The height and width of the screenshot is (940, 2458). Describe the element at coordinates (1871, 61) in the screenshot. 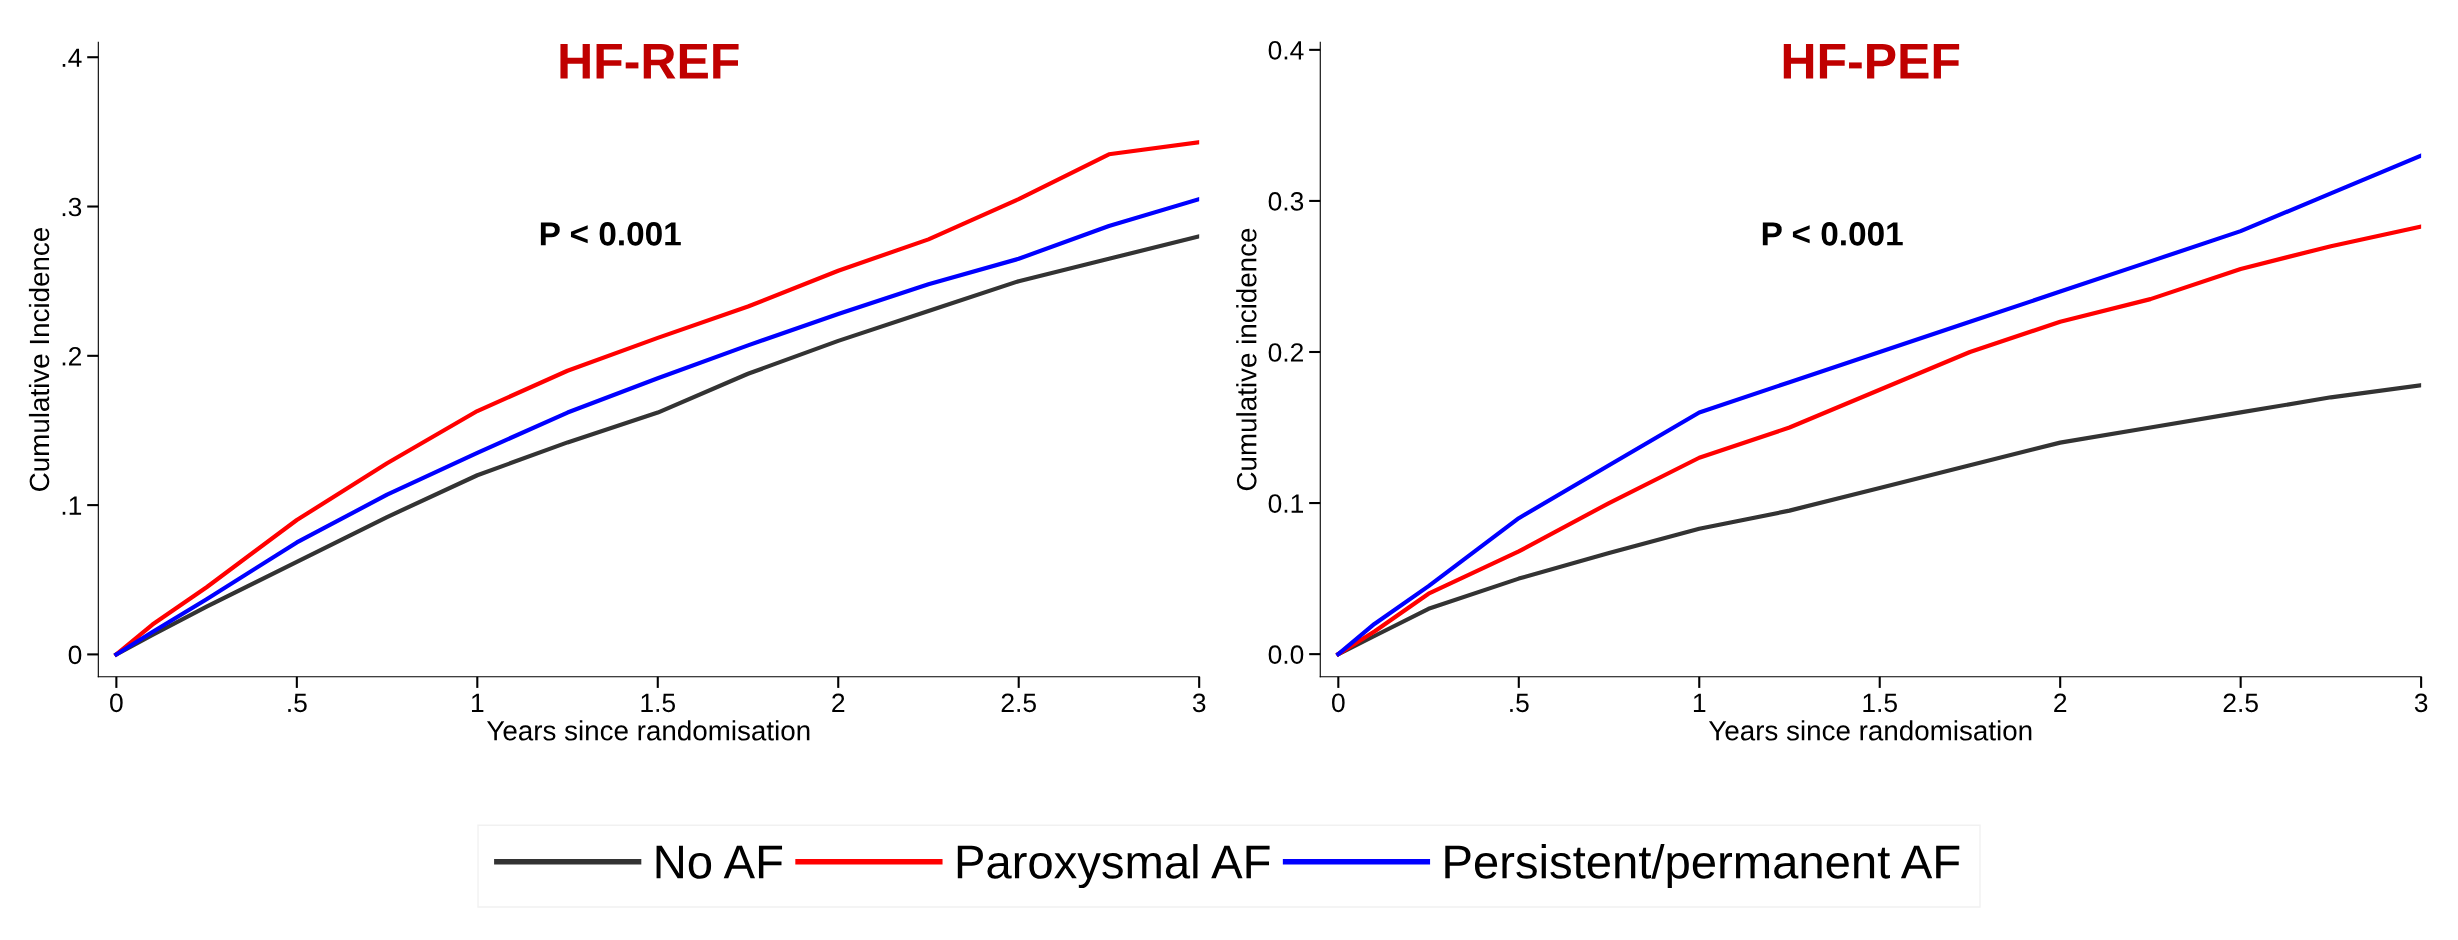

I see `chart-title: HF-PEF` at that location.